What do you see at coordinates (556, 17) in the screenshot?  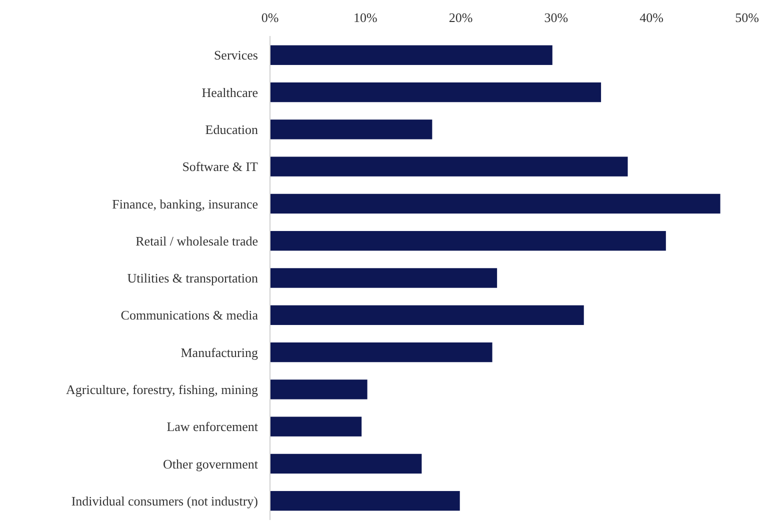 I see `x-tick-label: 30%` at bounding box center [556, 17].